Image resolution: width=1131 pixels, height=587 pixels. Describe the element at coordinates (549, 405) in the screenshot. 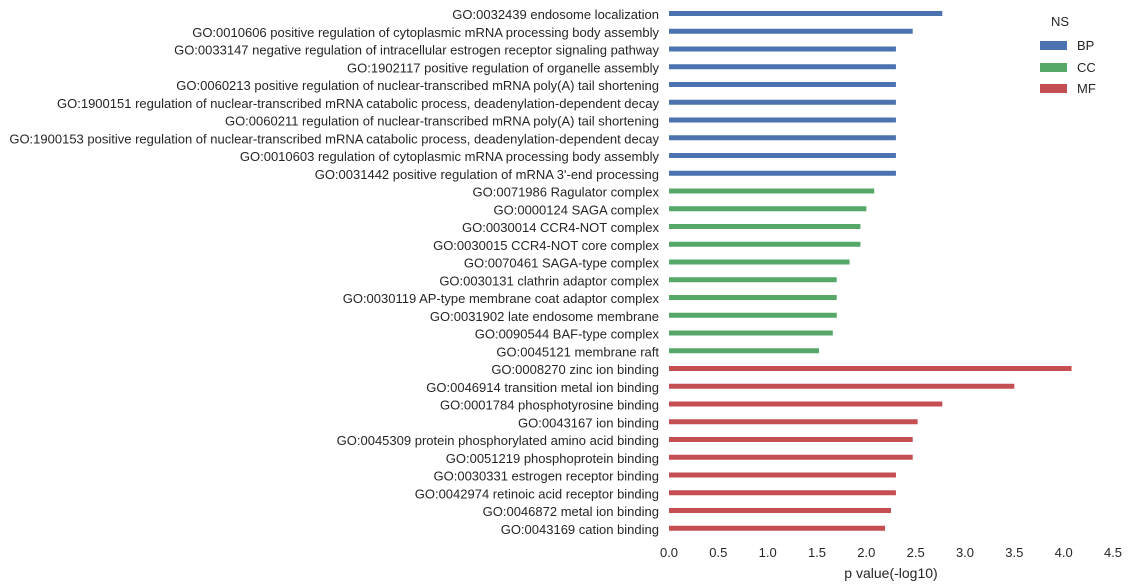

I see `category-label: GO:0001784 phosphotyrosine binding` at that location.